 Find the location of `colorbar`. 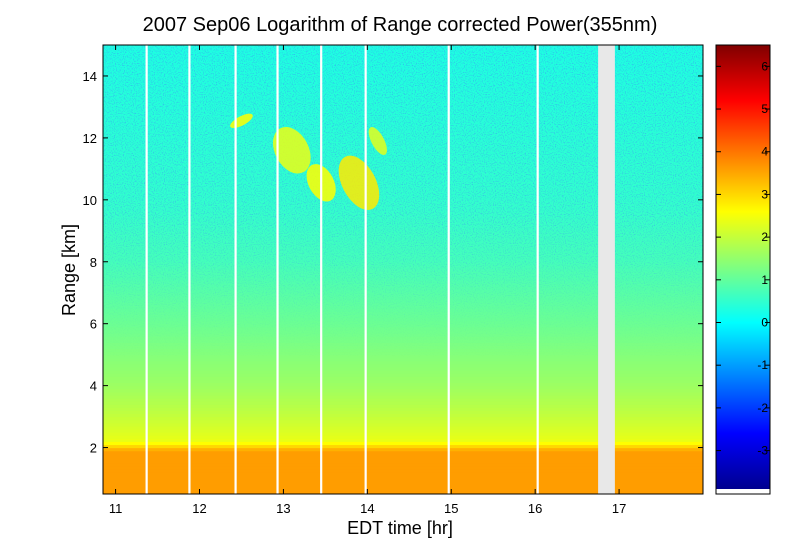

colorbar is located at coordinates (743, 267).